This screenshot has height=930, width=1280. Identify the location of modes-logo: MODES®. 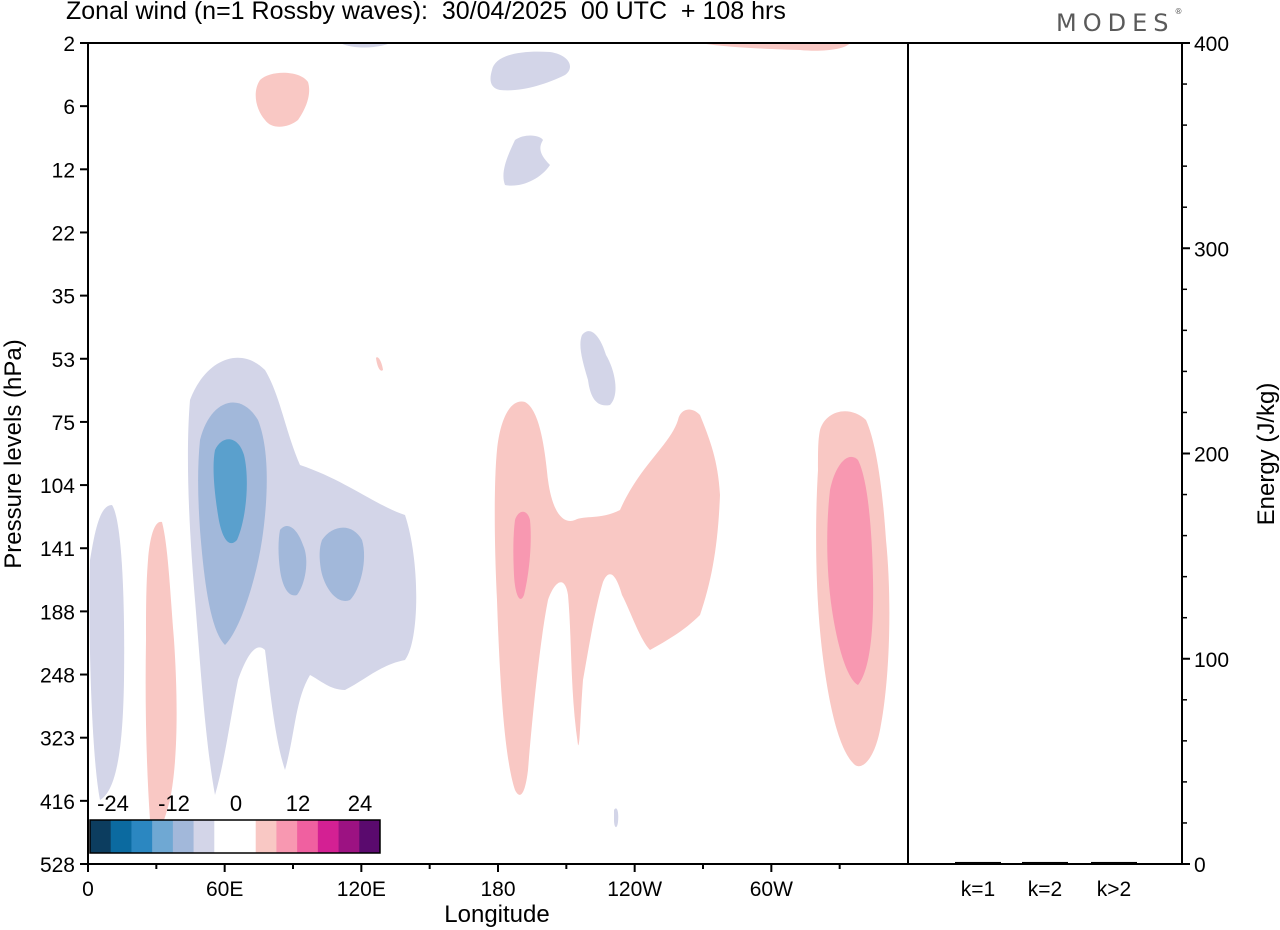
(1119, 22).